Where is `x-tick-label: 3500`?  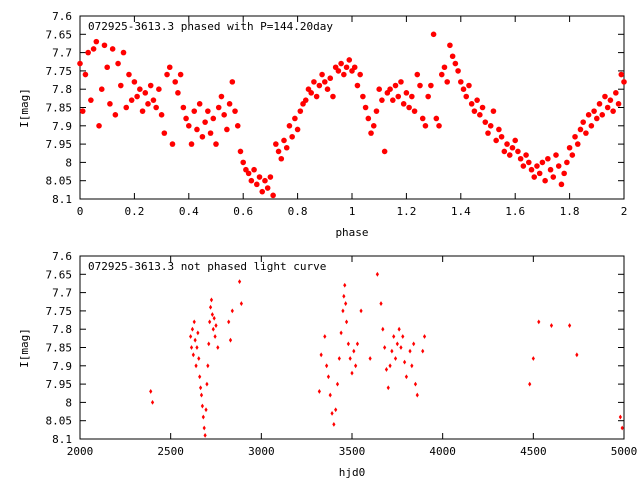
x-tick-label: 3500 is located at coordinates (352, 451).